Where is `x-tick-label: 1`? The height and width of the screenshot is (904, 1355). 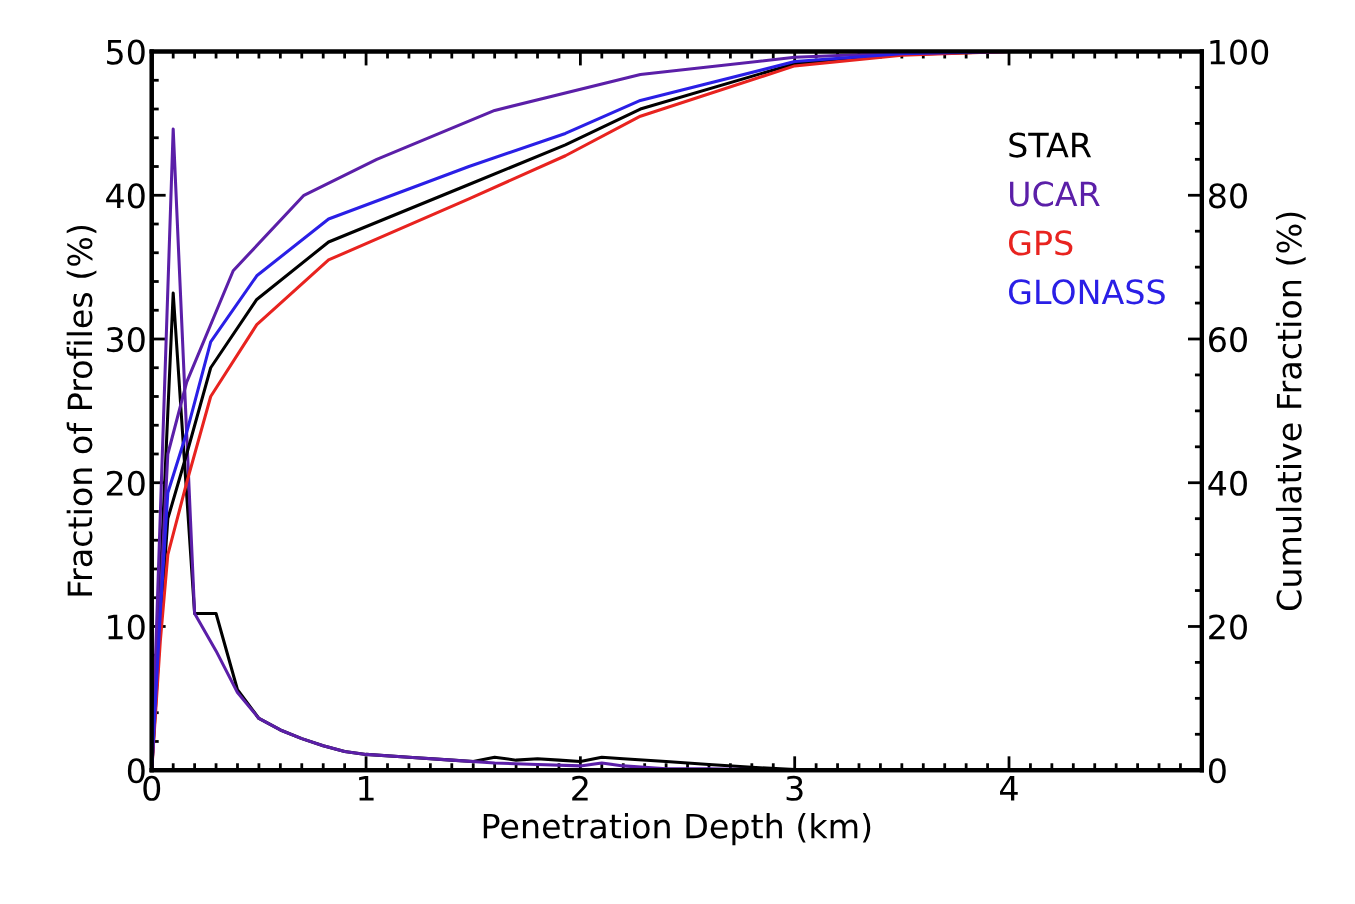
x-tick-label: 1 is located at coordinates (366, 788).